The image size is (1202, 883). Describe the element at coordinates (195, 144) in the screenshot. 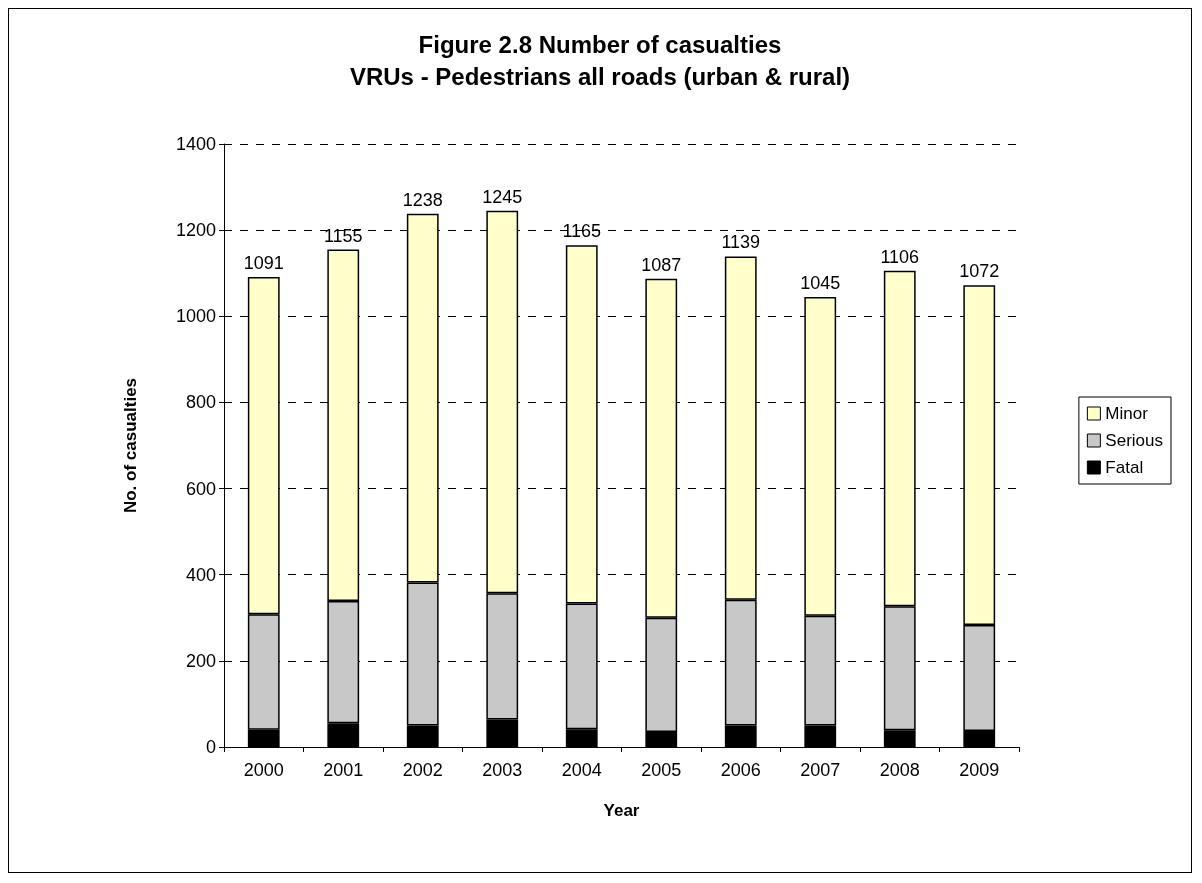

I see `y-tick-label: 1400` at that location.